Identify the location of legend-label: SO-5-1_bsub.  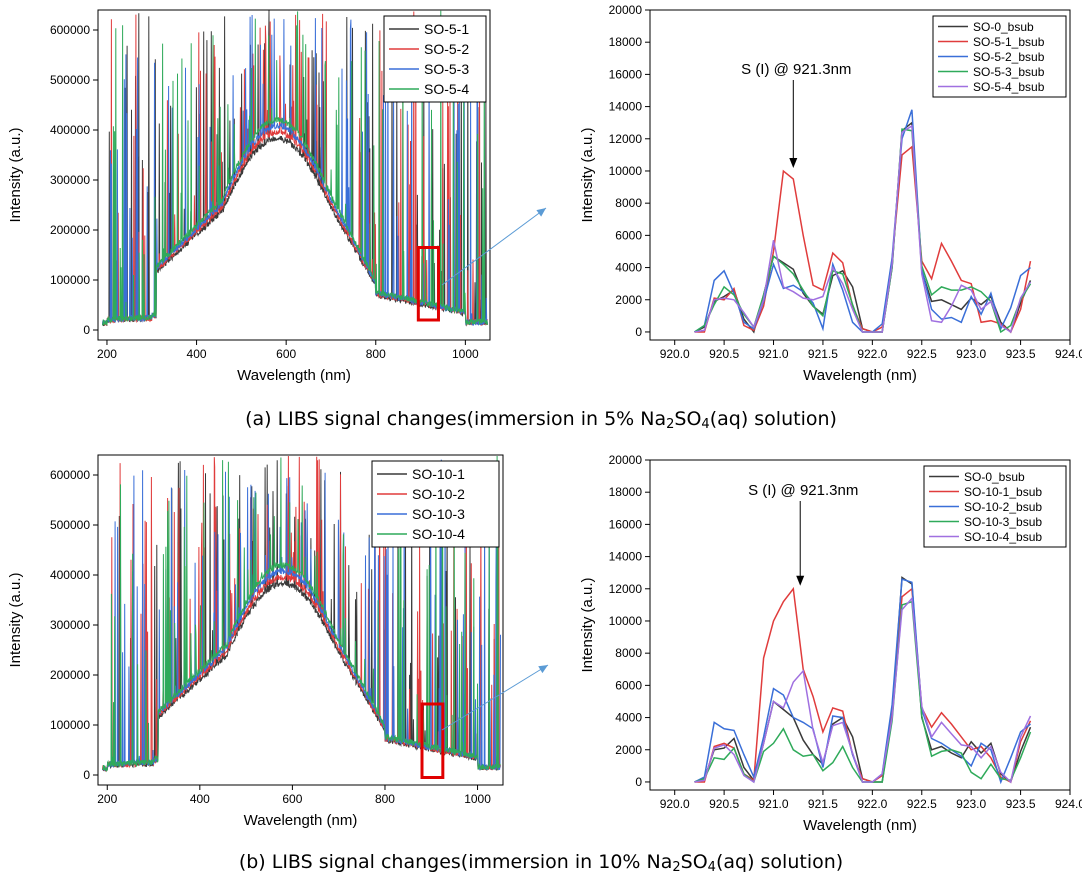
(1009, 42).